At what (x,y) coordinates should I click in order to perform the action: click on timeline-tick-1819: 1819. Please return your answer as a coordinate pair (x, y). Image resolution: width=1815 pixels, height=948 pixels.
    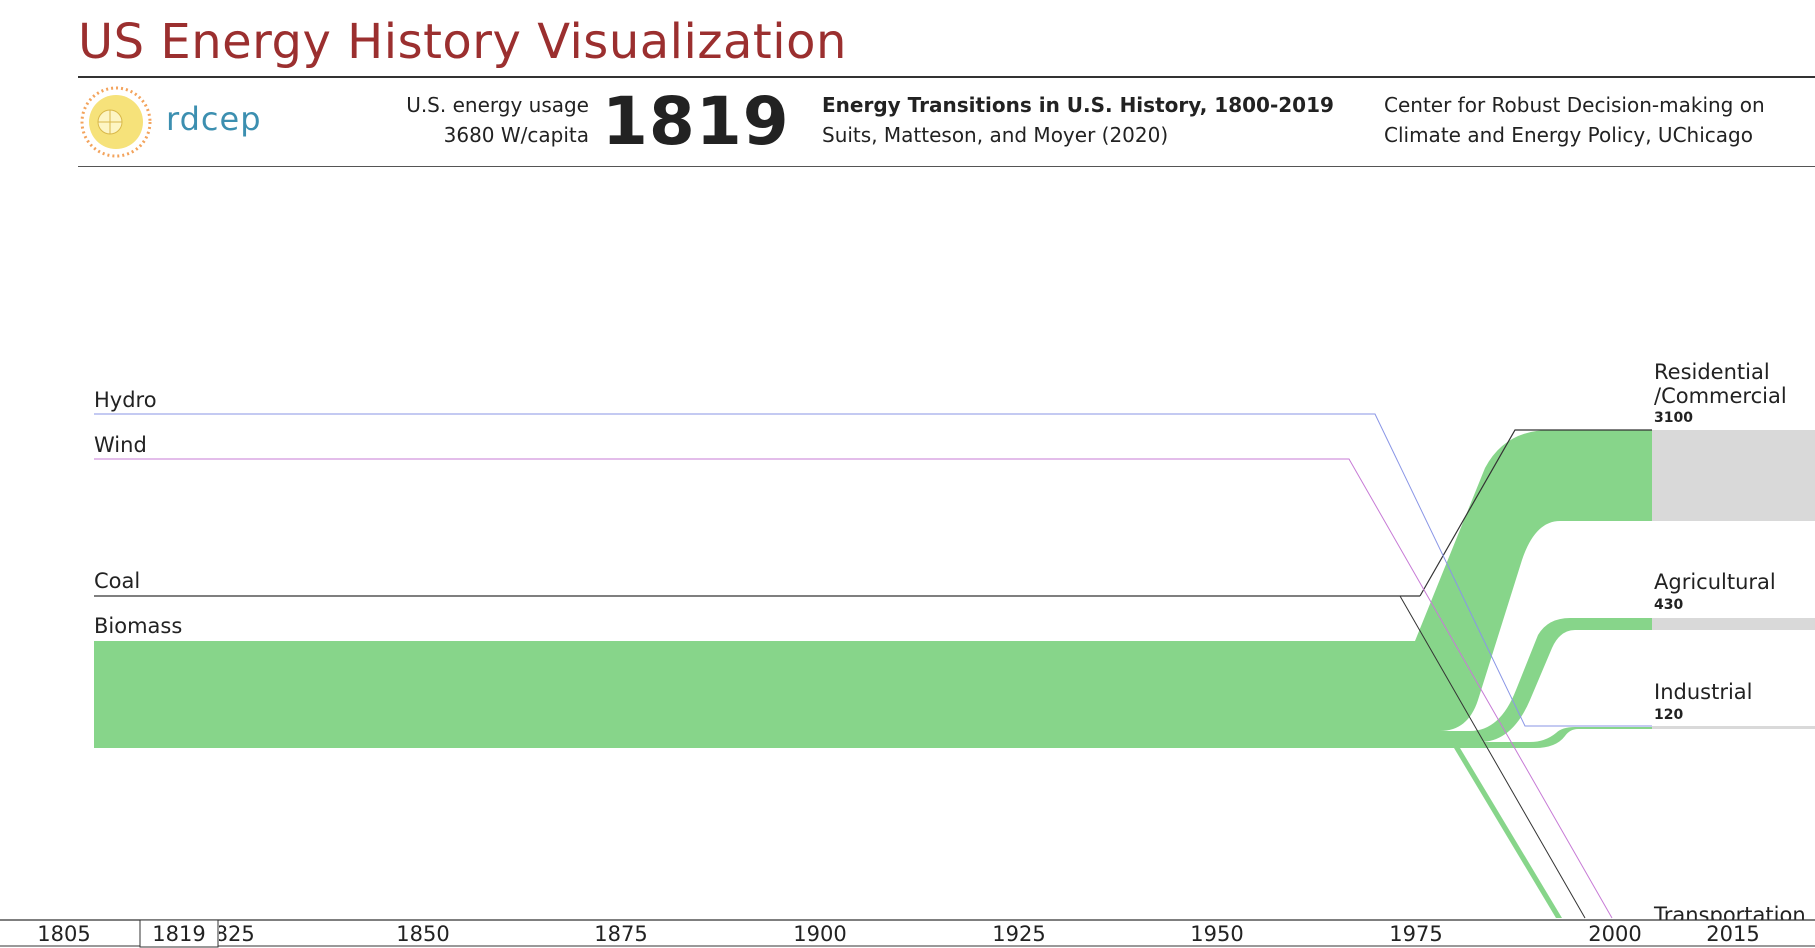
    Looking at the image, I should click on (178, 934).